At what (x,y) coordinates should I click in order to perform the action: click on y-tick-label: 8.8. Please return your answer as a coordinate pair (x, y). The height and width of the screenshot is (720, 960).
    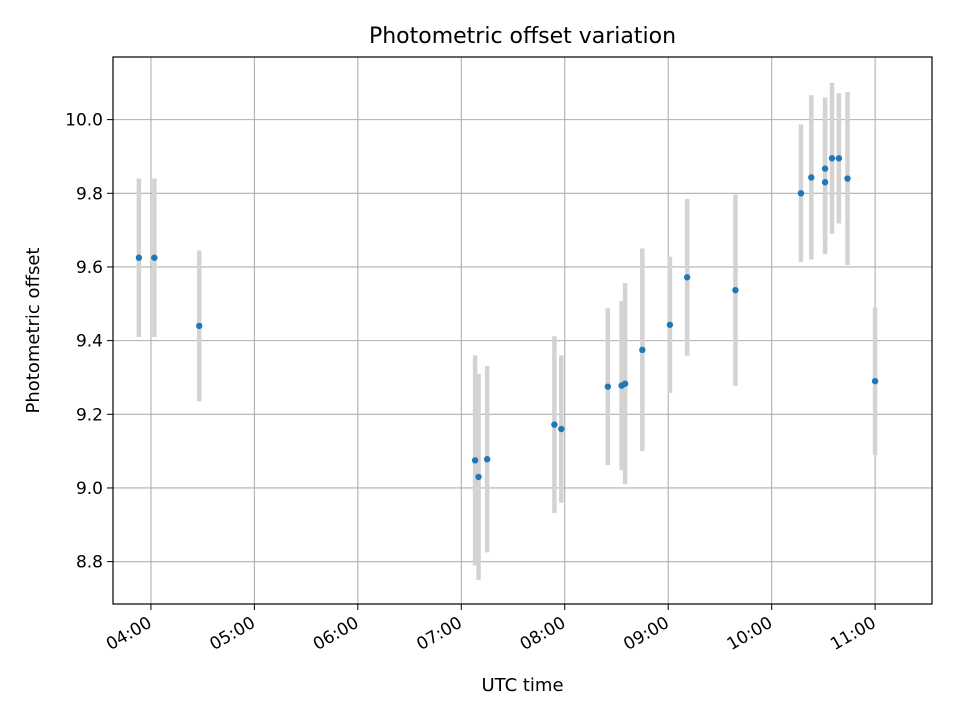
    Looking at the image, I should click on (89, 563).